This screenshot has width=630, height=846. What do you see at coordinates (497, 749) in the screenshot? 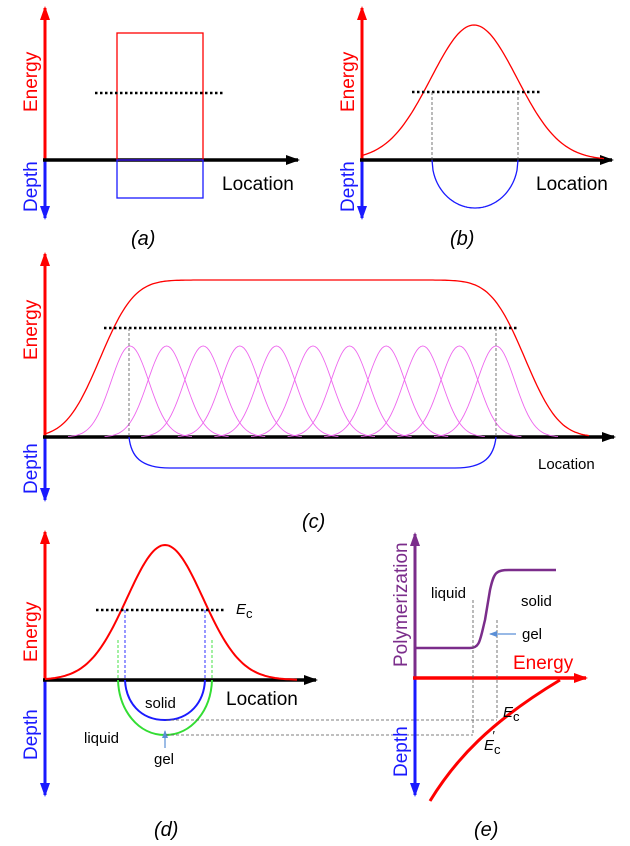
I see `panel-e-ec-prime-sub: c` at bounding box center [497, 749].